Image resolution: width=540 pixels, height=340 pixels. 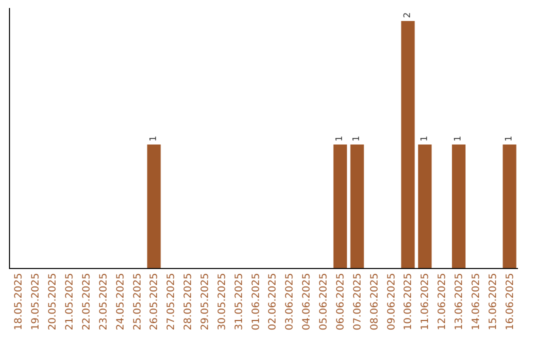 What do you see at coordinates (104, 301) in the screenshot?
I see `x-tick-label: 23.05.2025` at bounding box center [104, 301].